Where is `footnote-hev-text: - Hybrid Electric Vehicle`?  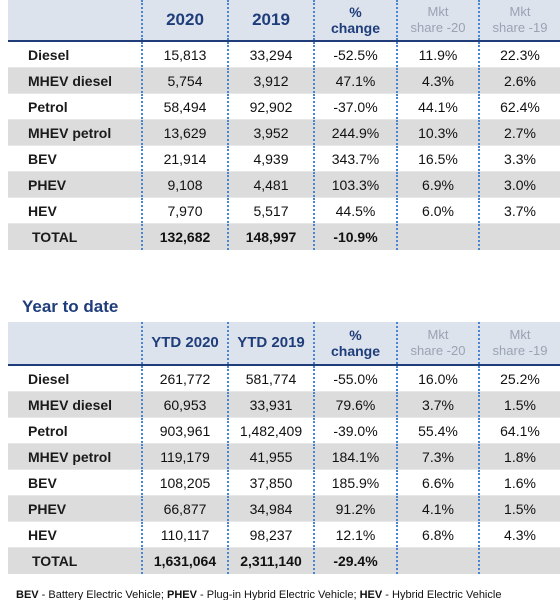
footnote-hev-text: - Hybrid Electric Vehicle is located at coordinates (442, 594).